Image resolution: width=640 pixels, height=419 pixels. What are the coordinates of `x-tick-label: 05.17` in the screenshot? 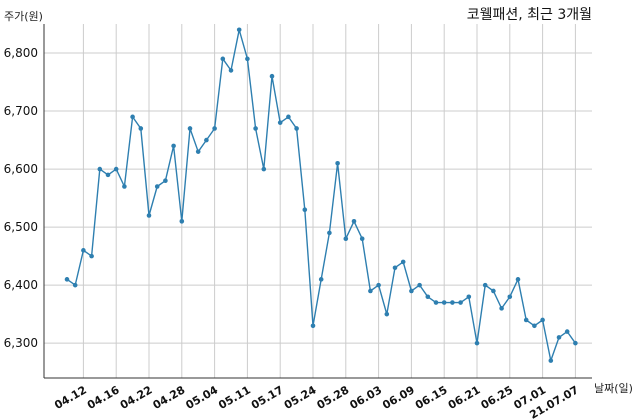 It's located at (267, 397).